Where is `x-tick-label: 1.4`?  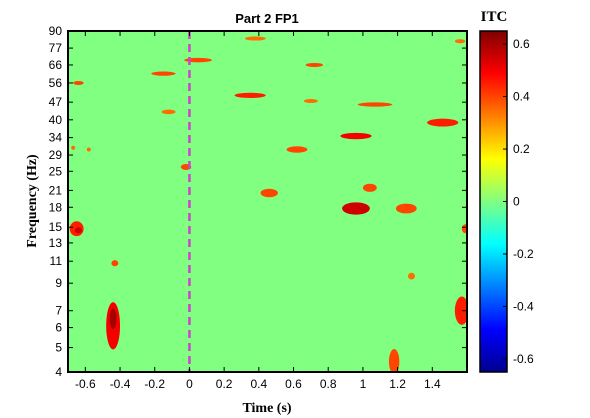 x-tick-label: 1.4 is located at coordinates (432, 384).